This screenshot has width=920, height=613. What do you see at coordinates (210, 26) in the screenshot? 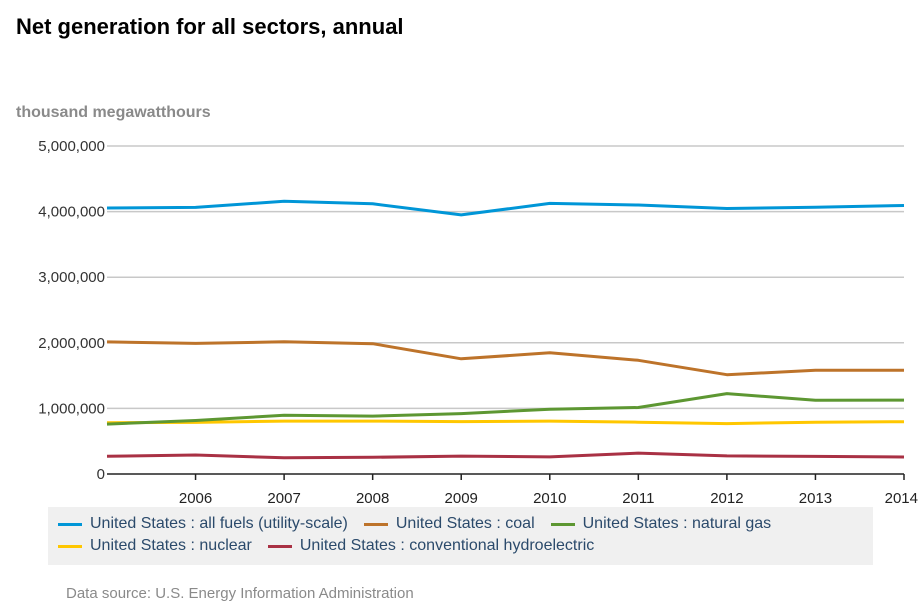
I see `chart-title: Net generation for all sectors, annual` at bounding box center [210, 26].